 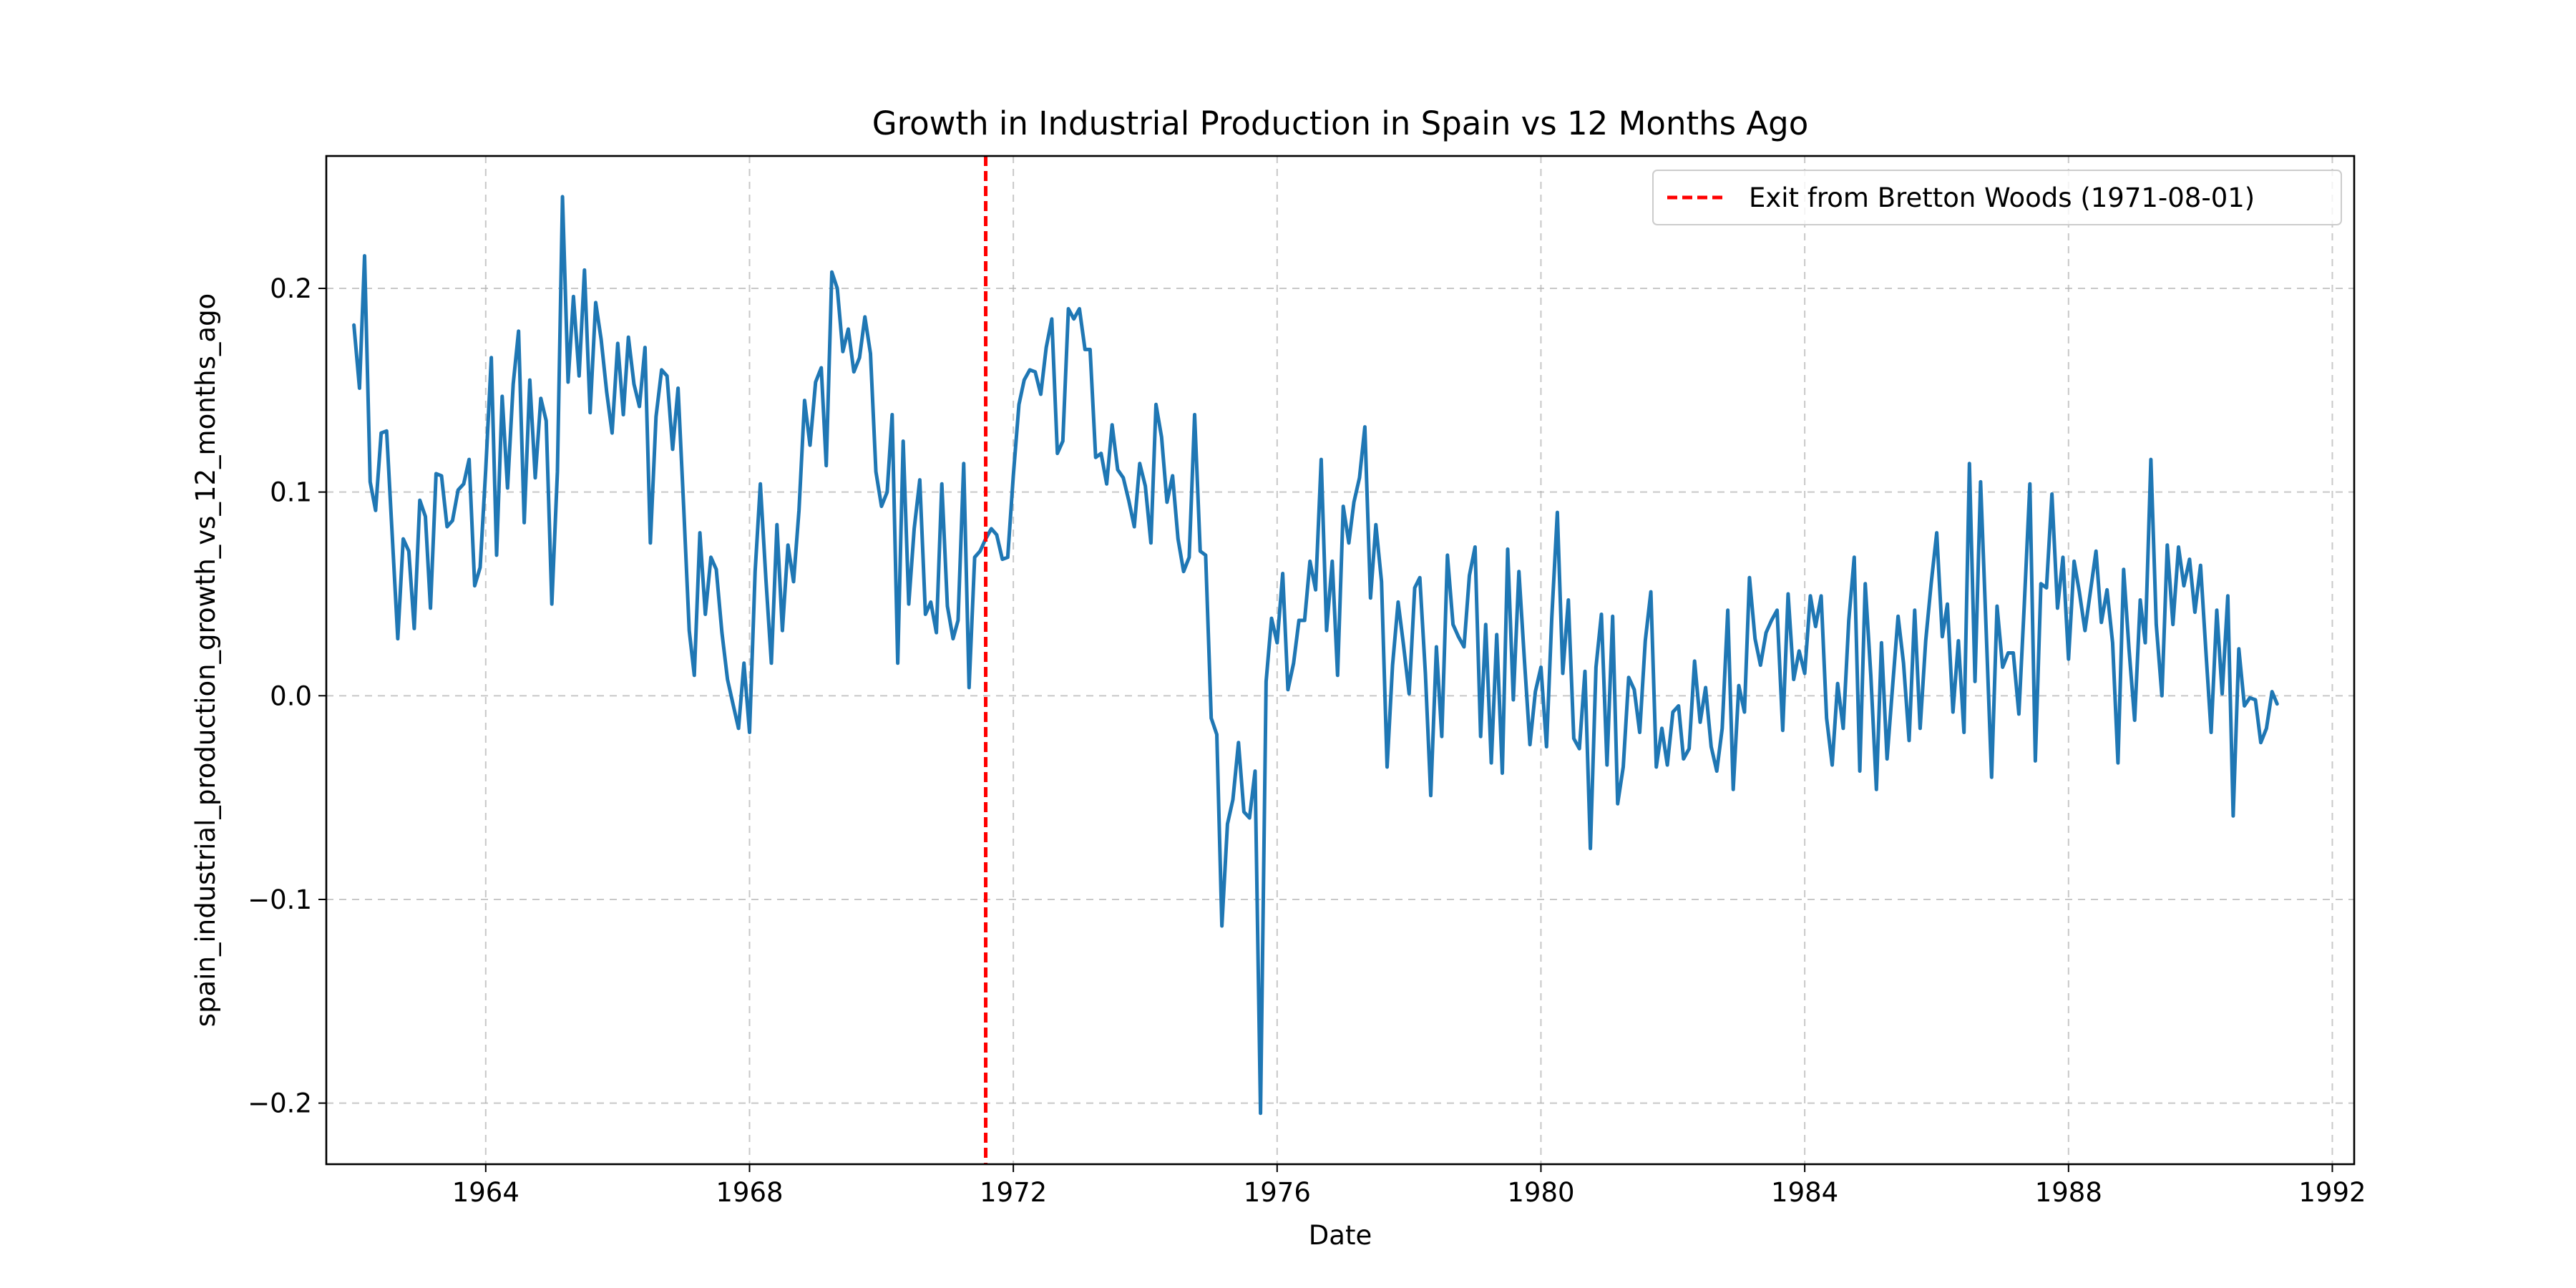 What do you see at coordinates (280, 1103) in the screenshot?
I see `y-tick-label: −0.2` at bounding box center [280, 1103].